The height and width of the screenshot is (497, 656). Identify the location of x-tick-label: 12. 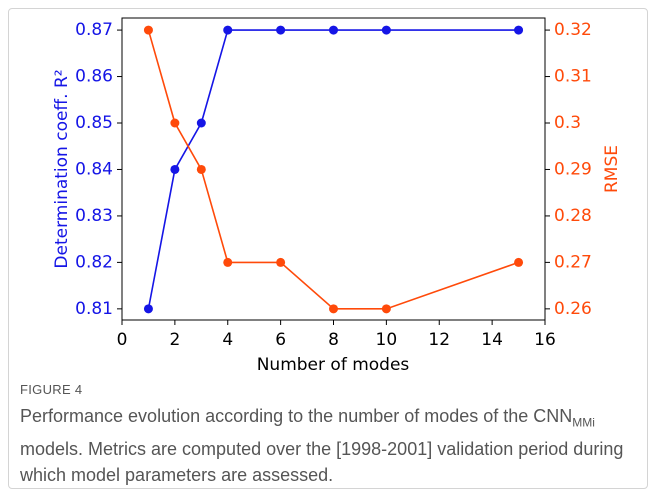
(439, 340).